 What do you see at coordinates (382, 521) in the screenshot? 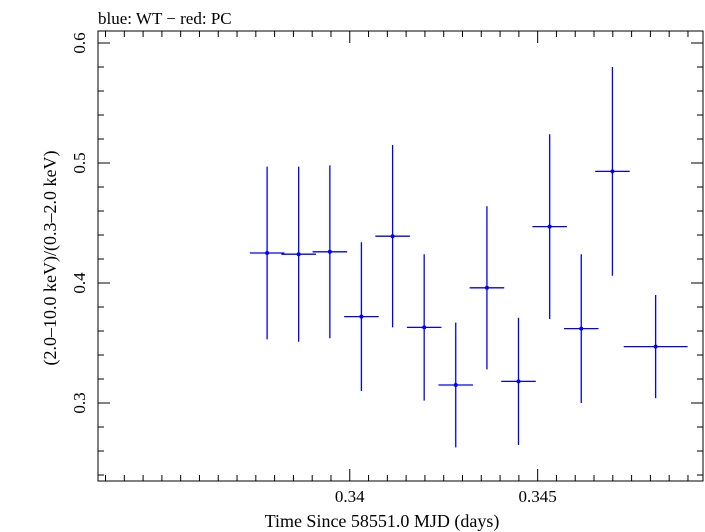
I see `x-axis-label: Time Since 58551.0 MJD (days)` at bounding box center [382, 521].